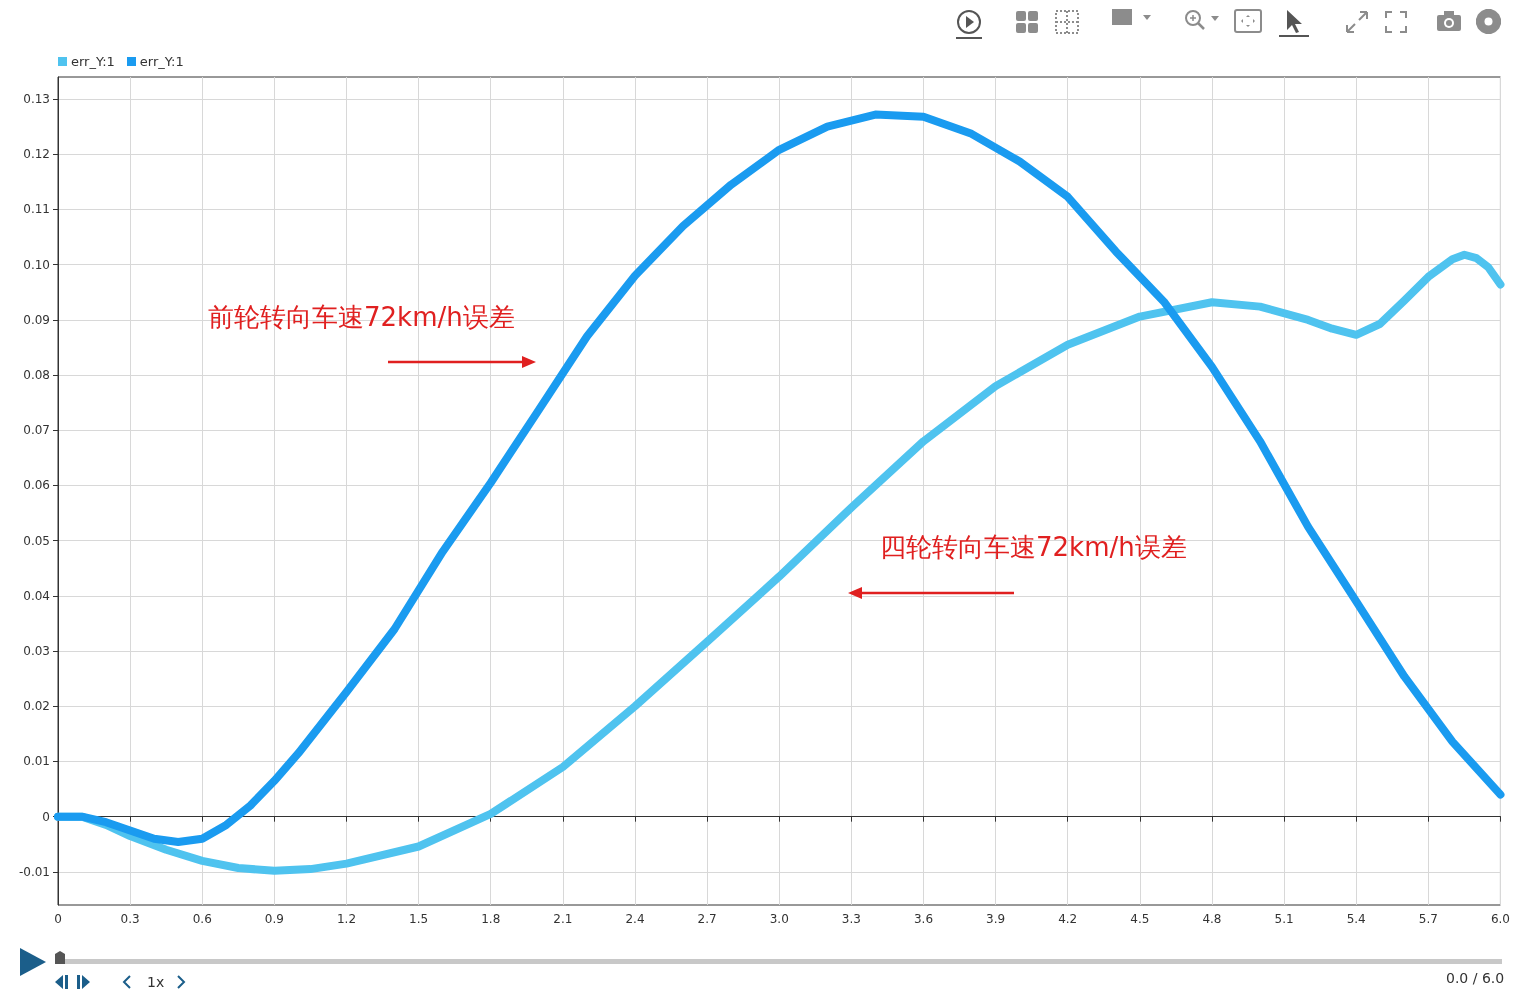  What do you see at coordinates (1475, 978) in the screenshot?
I see `text: 0.0 / 6.0` at bounding box center [1475, 978].